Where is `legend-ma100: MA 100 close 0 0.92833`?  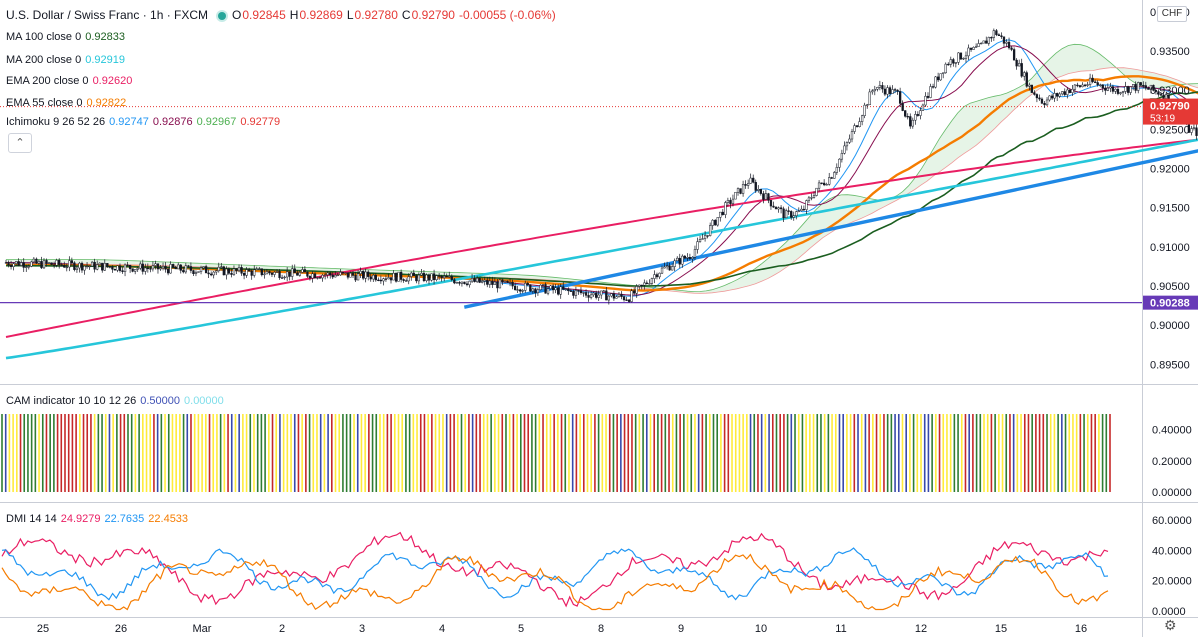
legend-ma100: MA 100 close 0 0.92833 is located at coordinates (67, 37).